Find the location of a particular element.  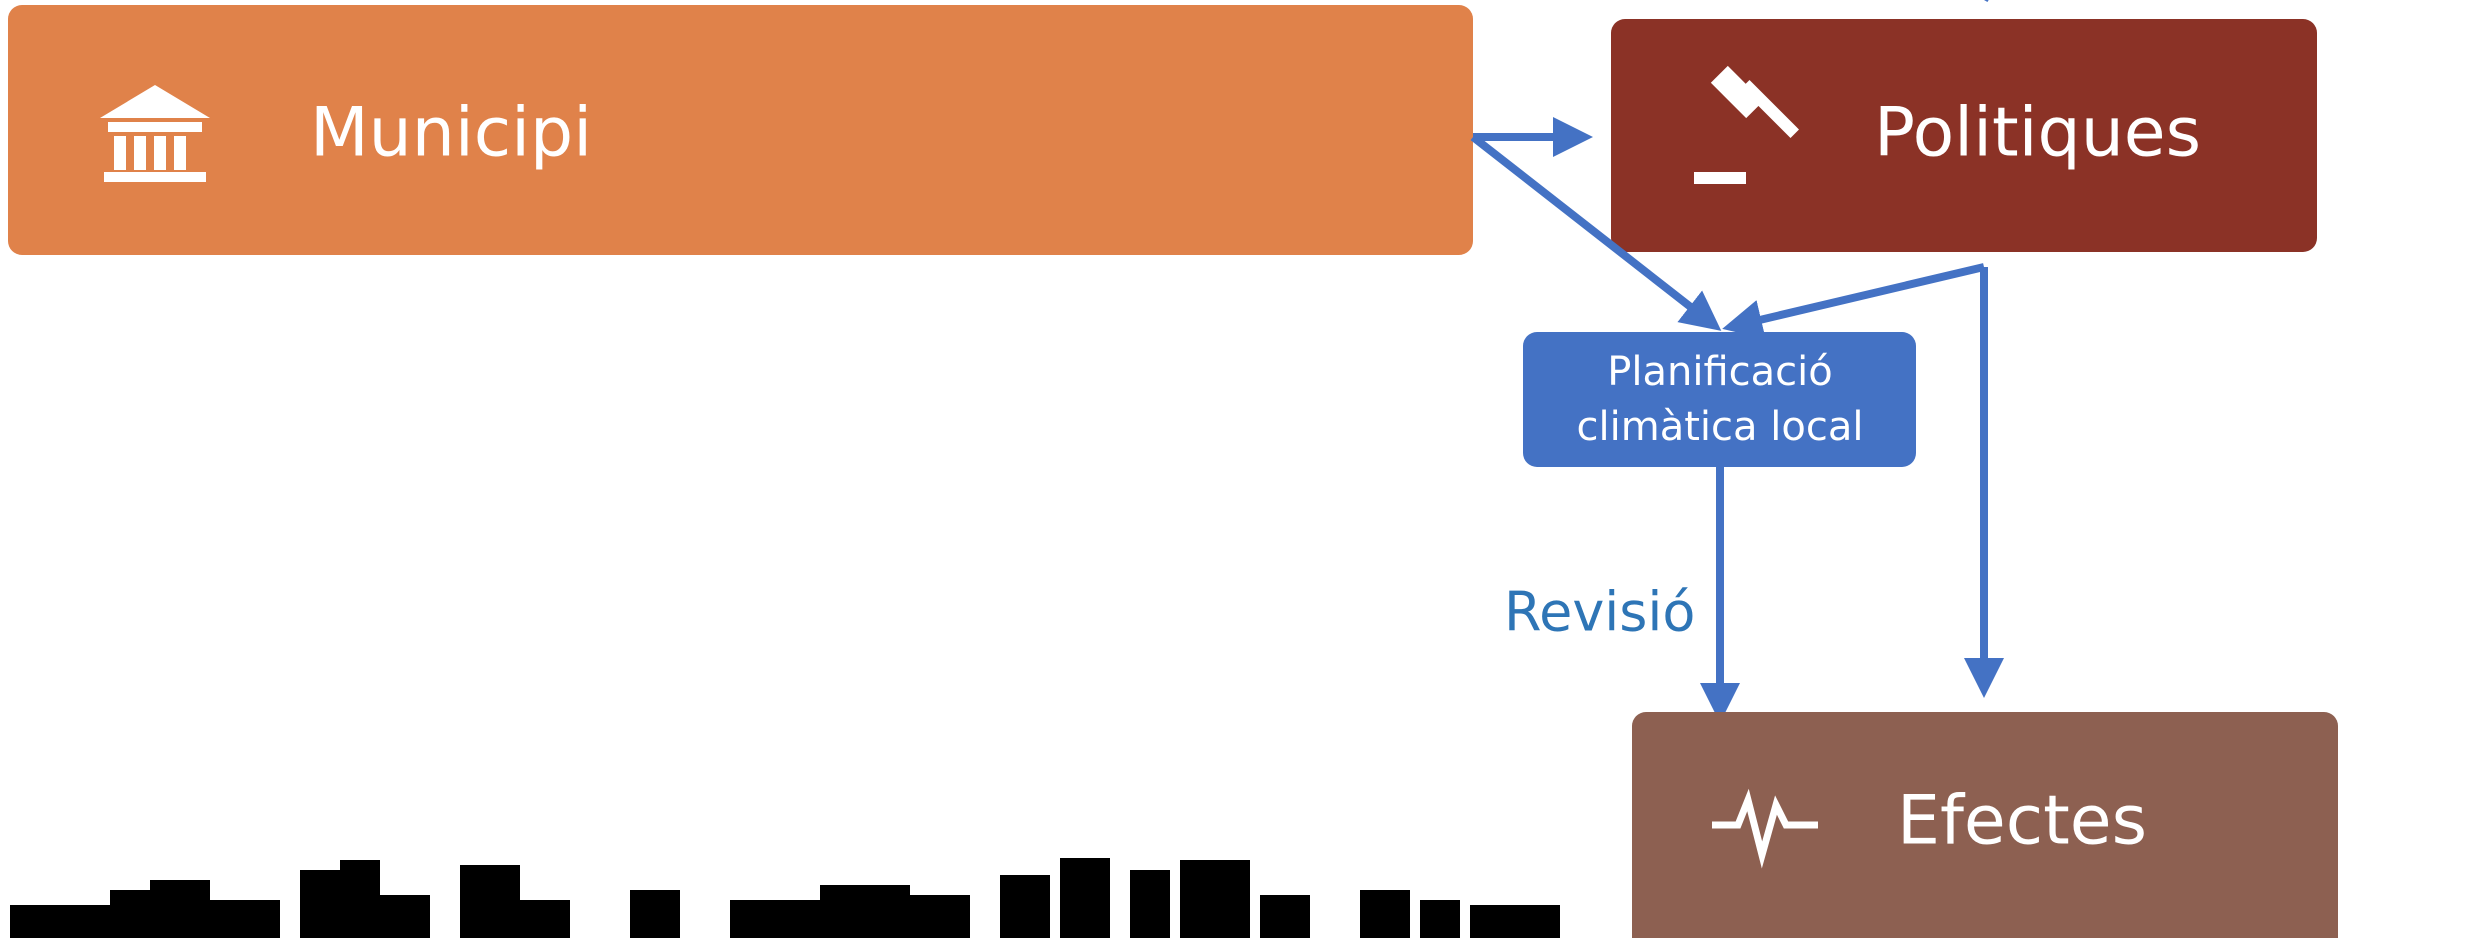

edge-label: Revisió is located at coordinates (1599, 612).